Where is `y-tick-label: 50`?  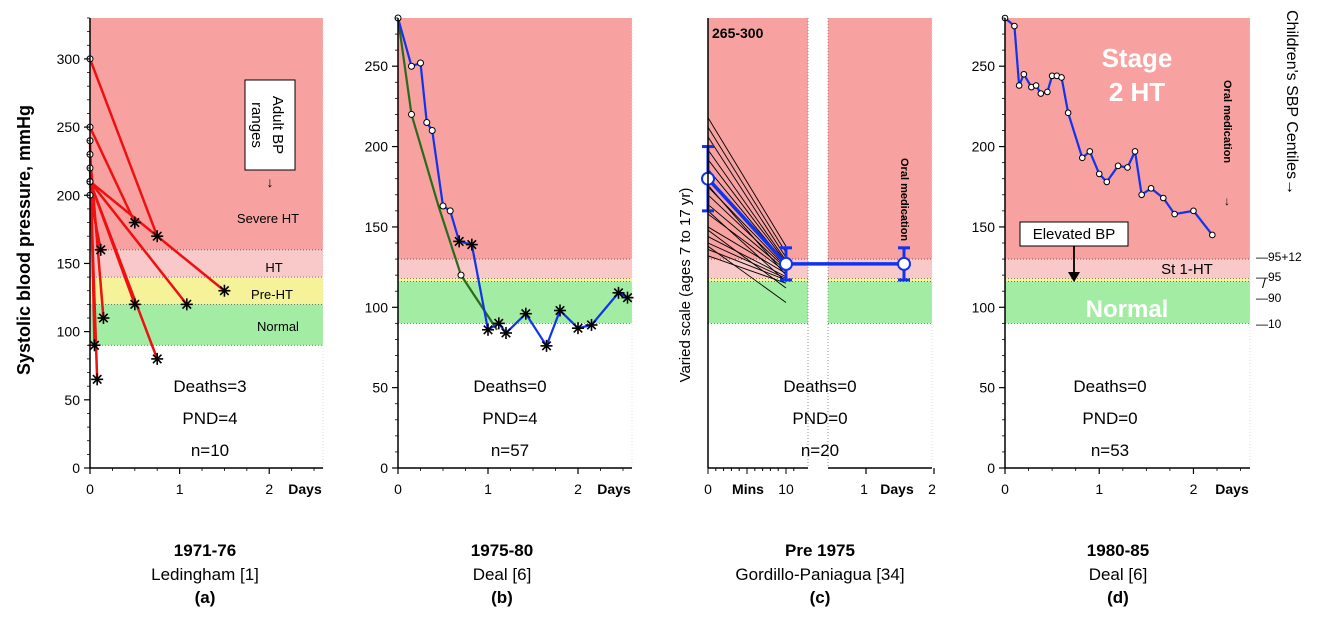 y-tick-label: 50 is located at coordinates (72, 400).